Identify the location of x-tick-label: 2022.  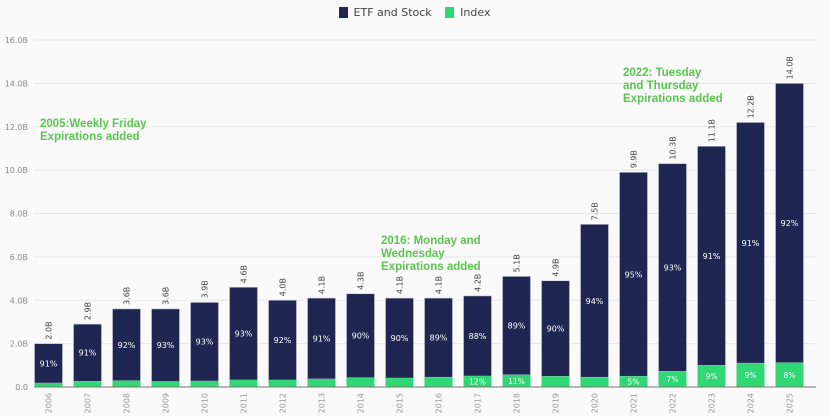
(673, 403).